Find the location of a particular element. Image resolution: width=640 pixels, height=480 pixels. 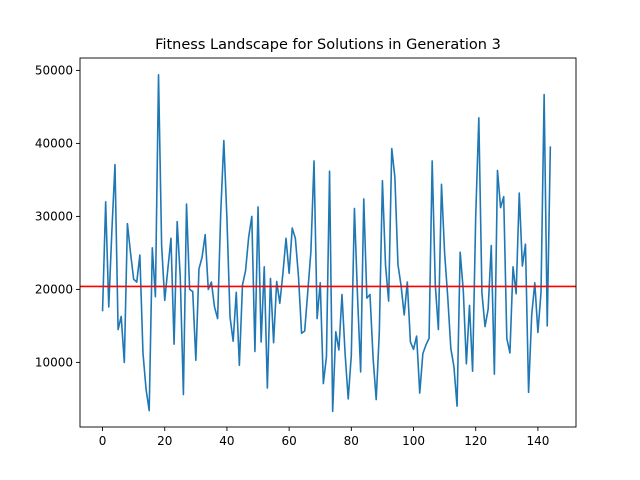

x-axis: 0 20 40 60 80 100 120 140 is located at coordinates (324, 437).